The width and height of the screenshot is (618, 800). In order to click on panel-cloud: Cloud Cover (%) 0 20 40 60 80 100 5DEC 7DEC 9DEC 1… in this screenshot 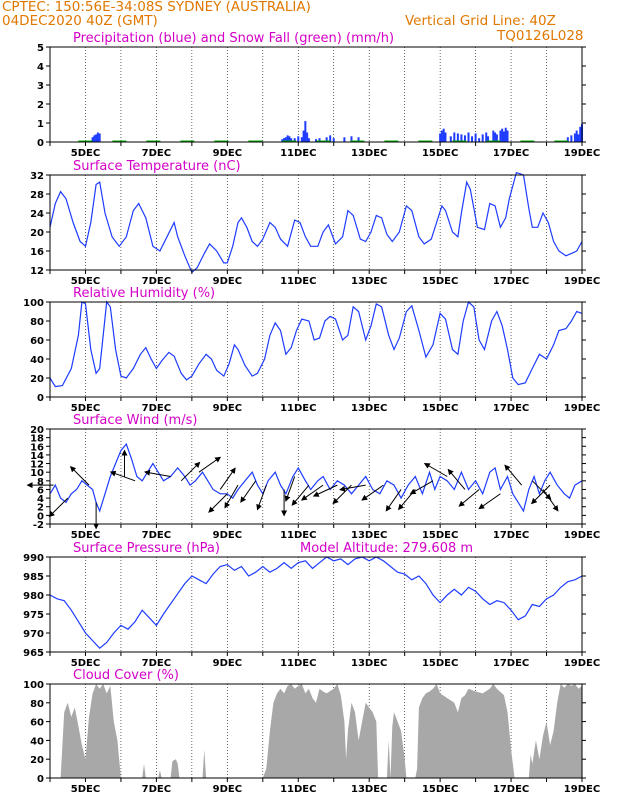, I will do `click(311, 731)`.